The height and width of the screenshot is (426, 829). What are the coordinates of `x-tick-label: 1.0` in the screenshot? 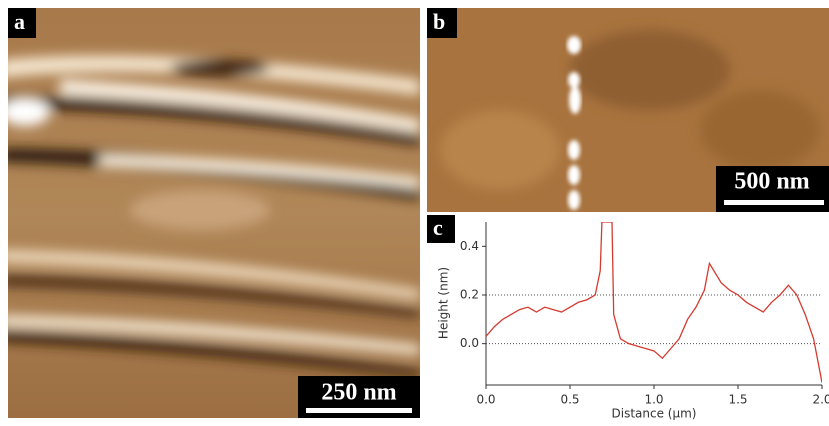 It's located at (653, 400).